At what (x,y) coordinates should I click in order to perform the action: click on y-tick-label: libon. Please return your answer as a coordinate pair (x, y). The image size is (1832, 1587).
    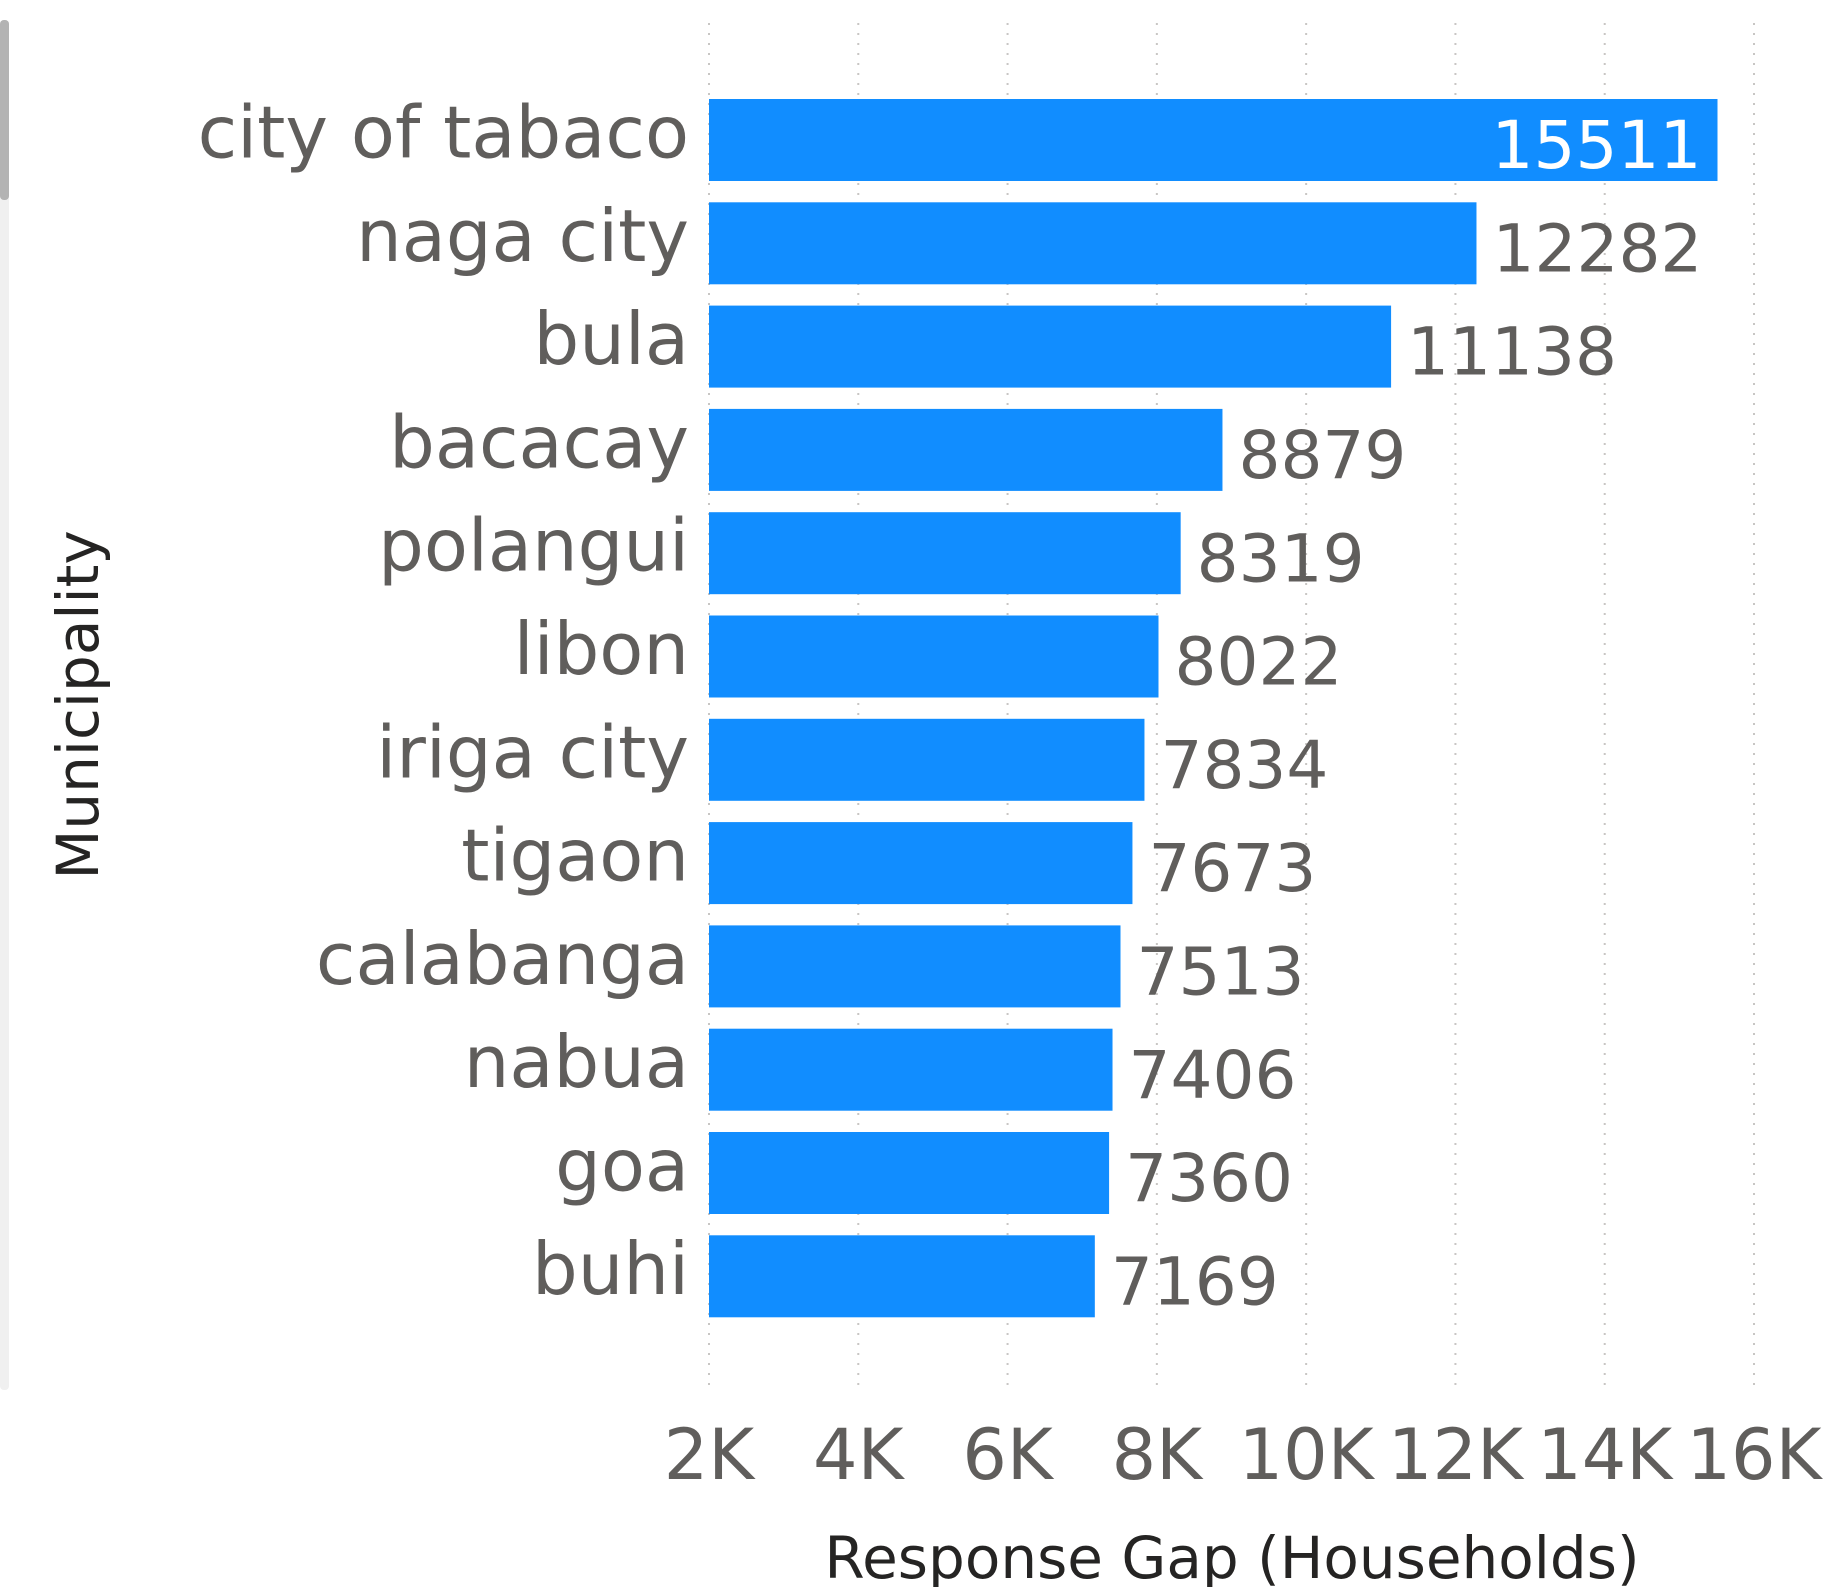
    Looking at the image, I should click on (601, 649).